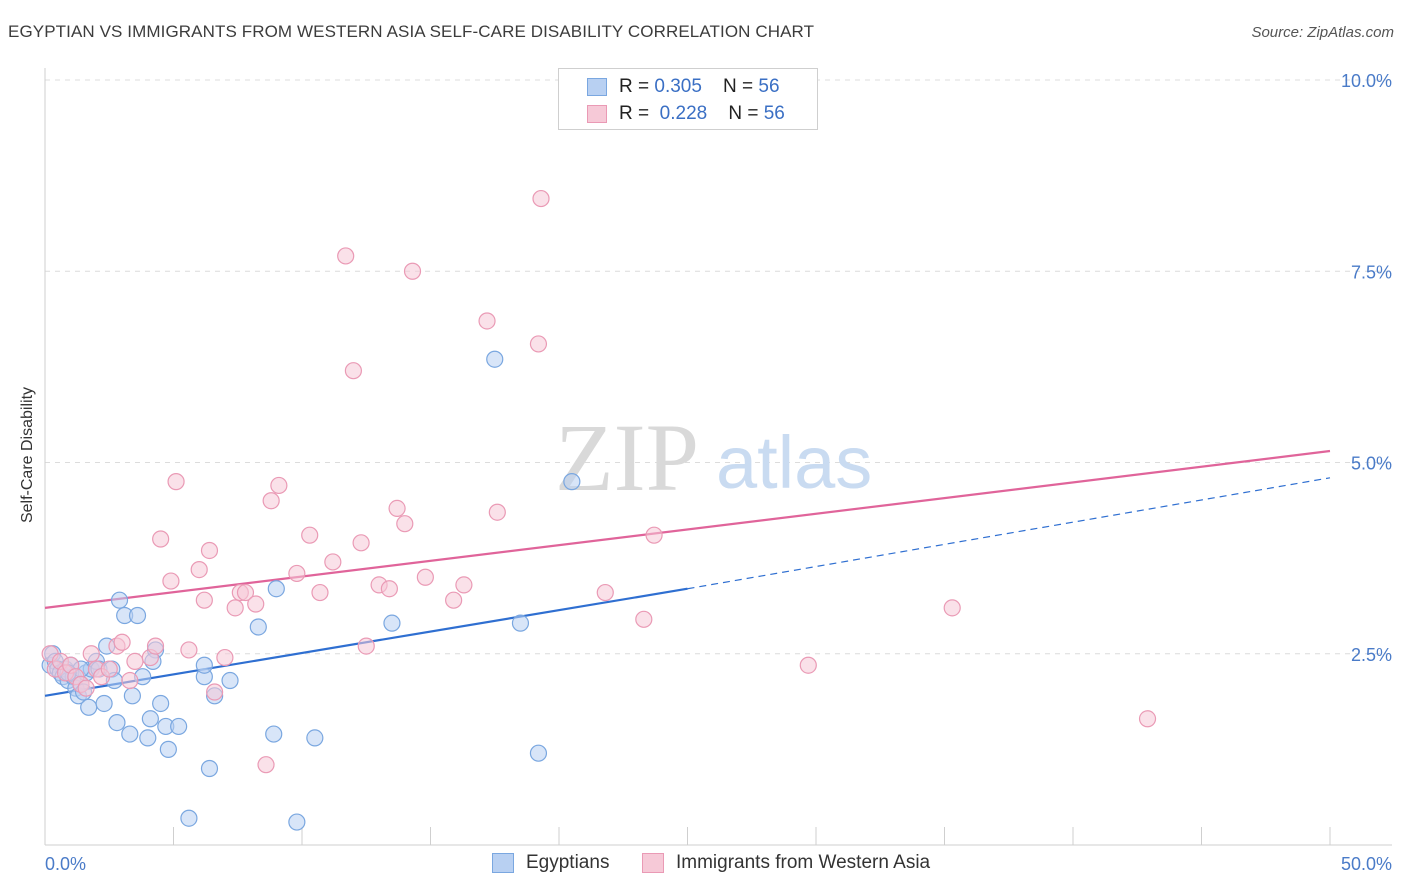 Image resolution: width=1406 pixels, height=892 pixels. I want to click on legend-egyptians-label: Egyptians, so click(568, 862).